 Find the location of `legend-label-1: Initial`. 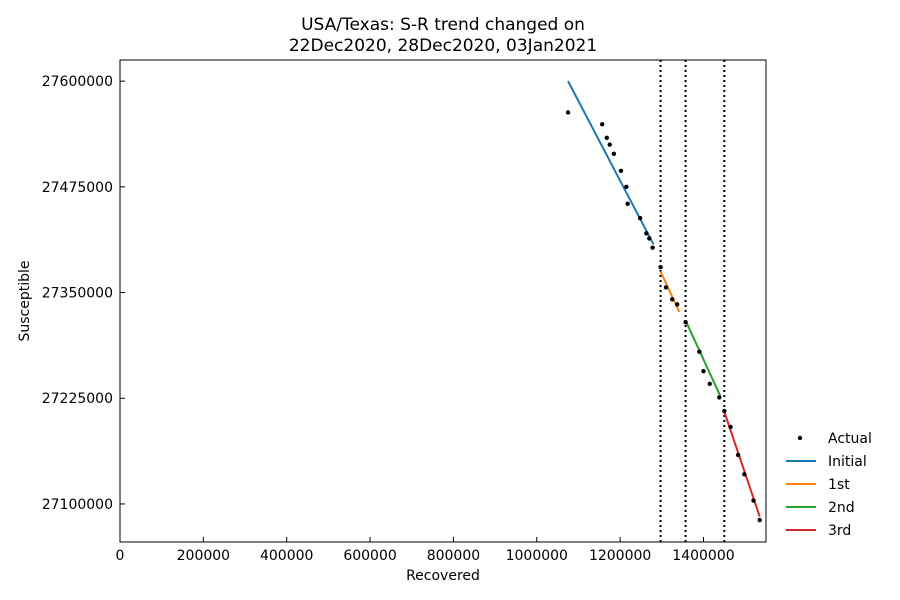

legend-label-1: Initial is located at coordinates (847, 462).